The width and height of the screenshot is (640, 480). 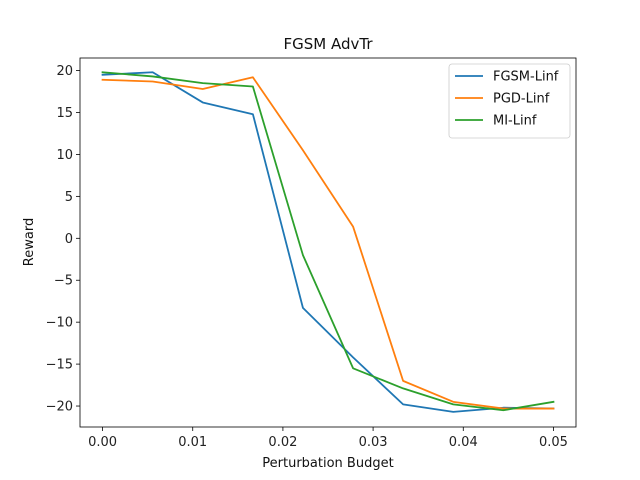 I want to click on y-axis: −20 −15 −10 −5 0 5 10 15 20, so click(x=63, y=239).